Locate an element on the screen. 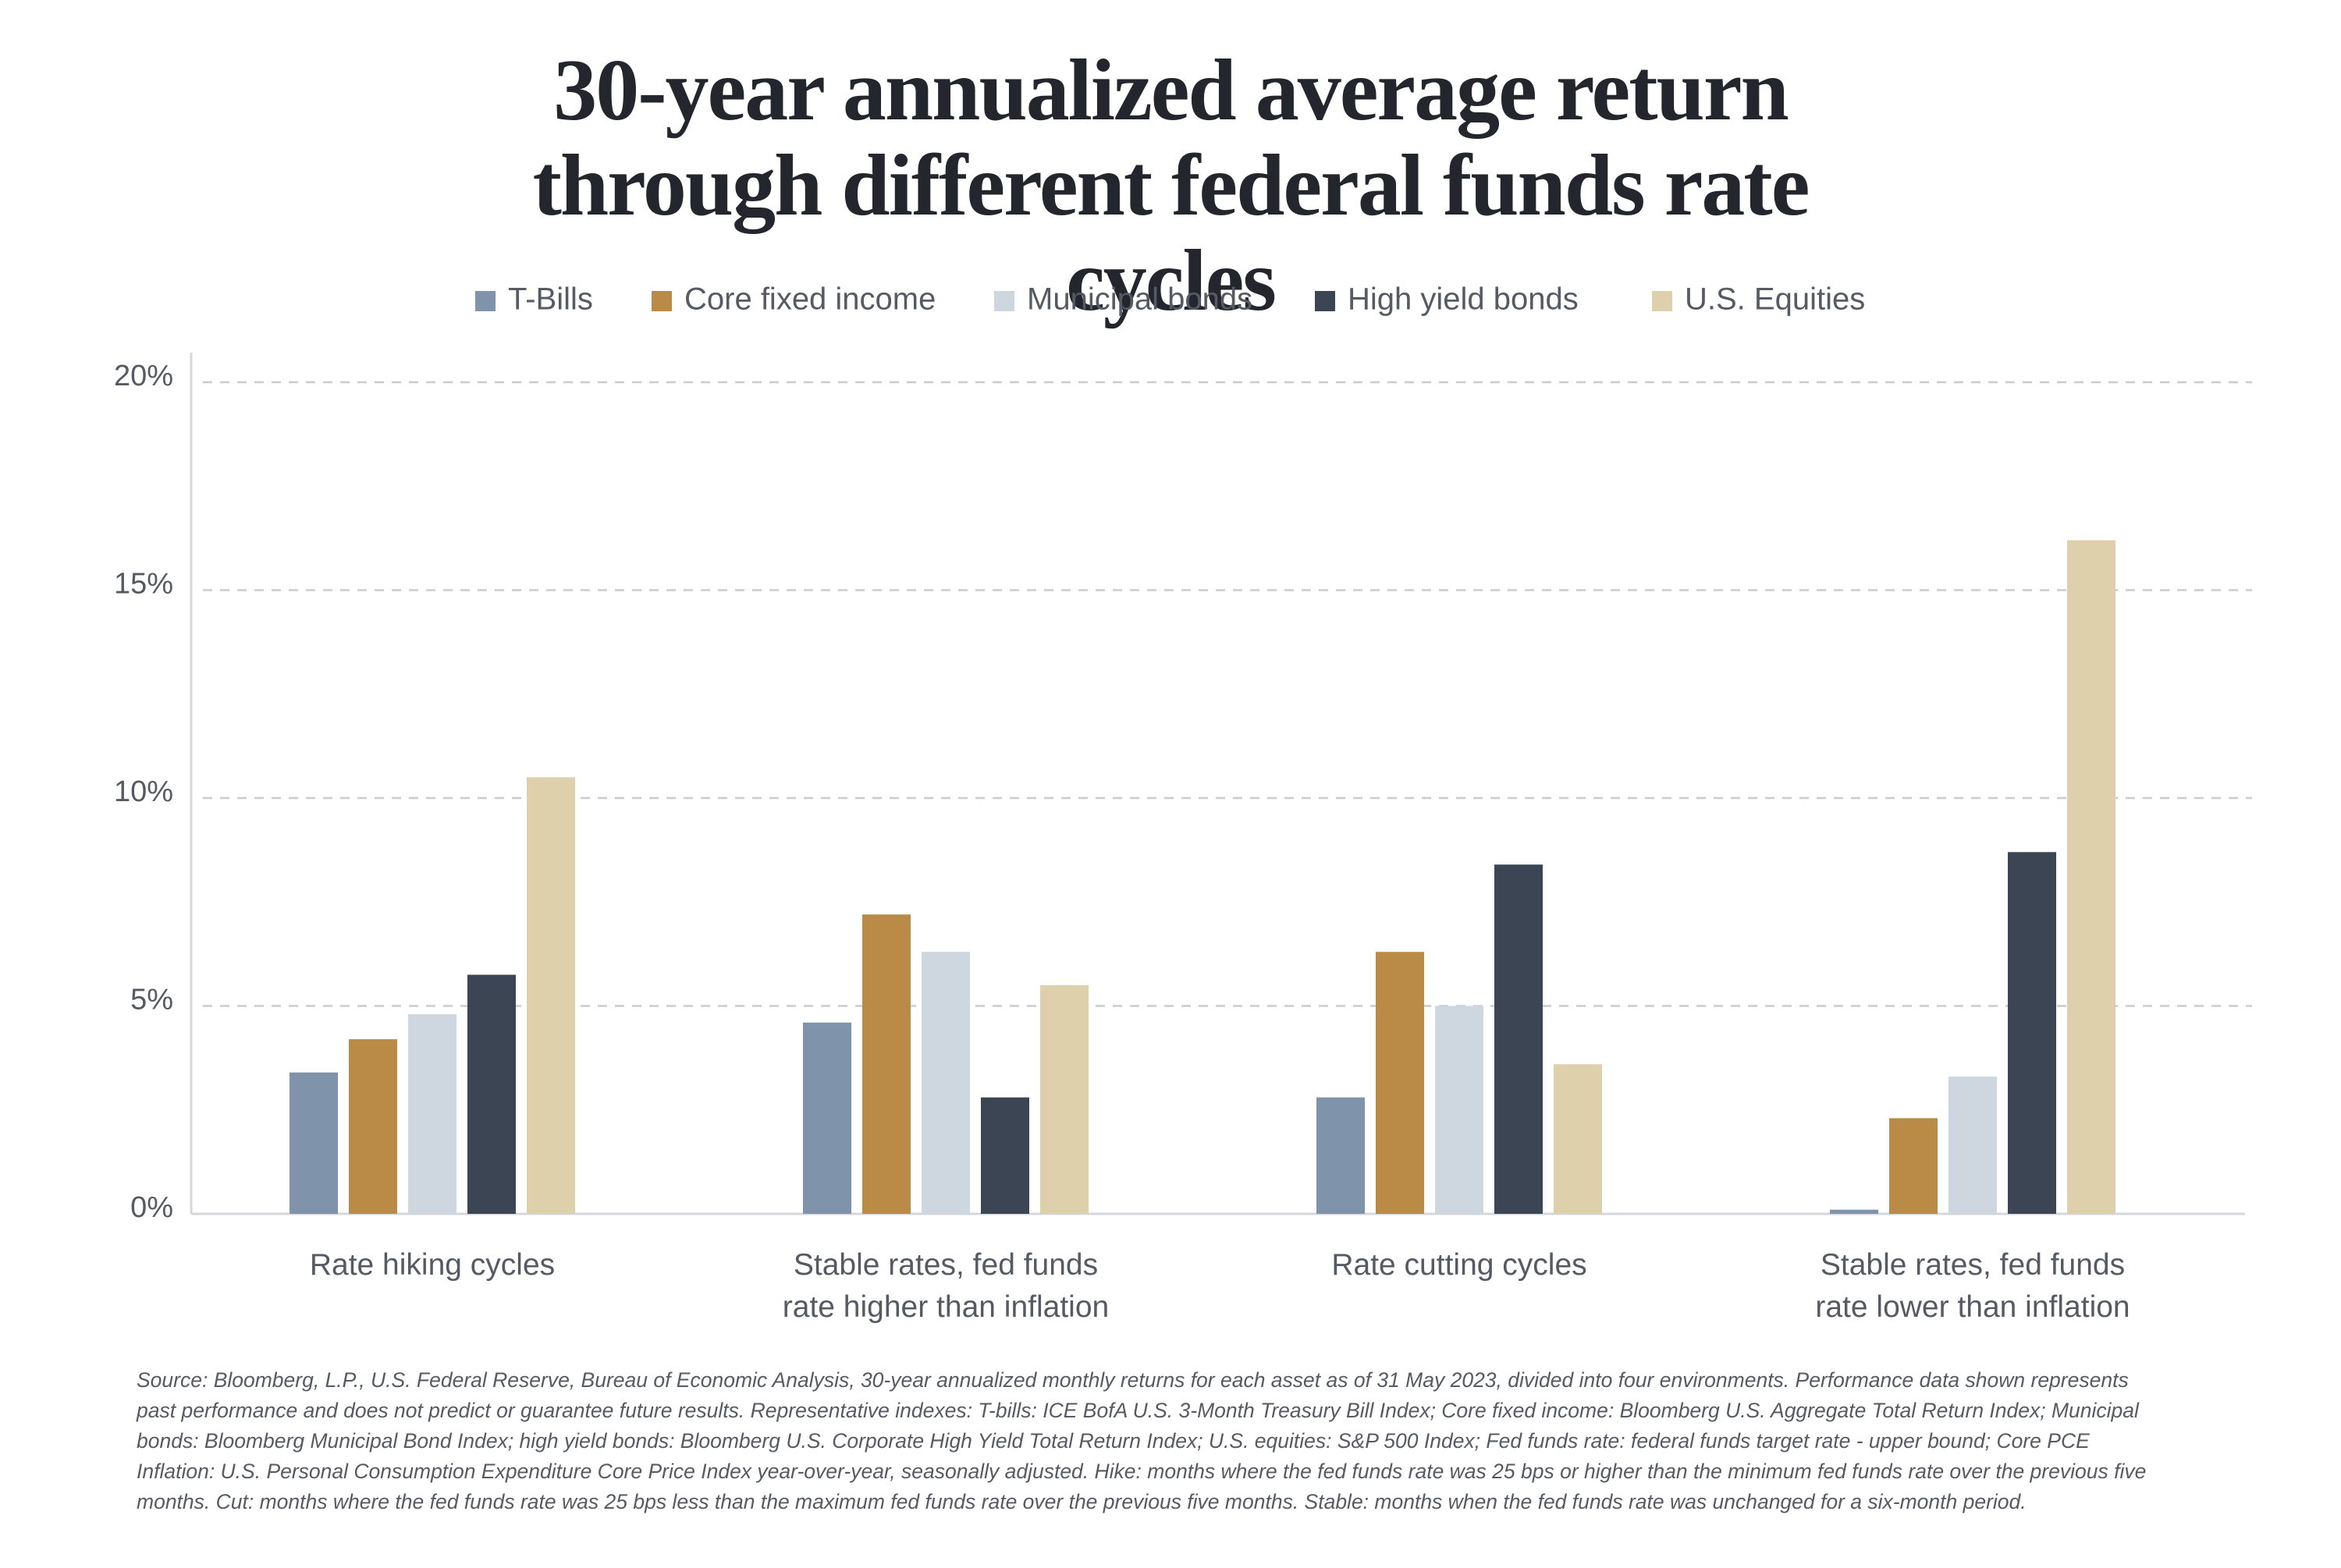  y-tick-label: 0% is located at coordinates (151, 1208).